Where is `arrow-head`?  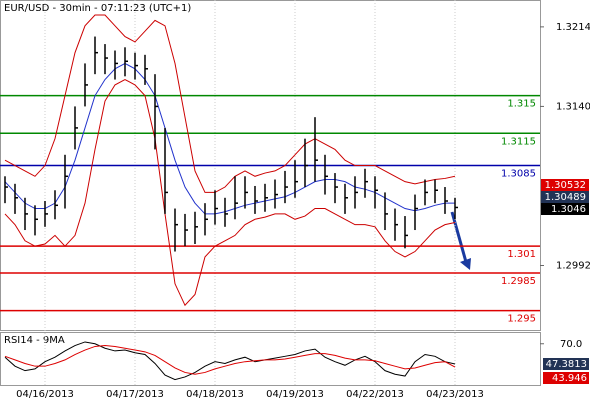
arrow-head is located at coordinates (465, 264).